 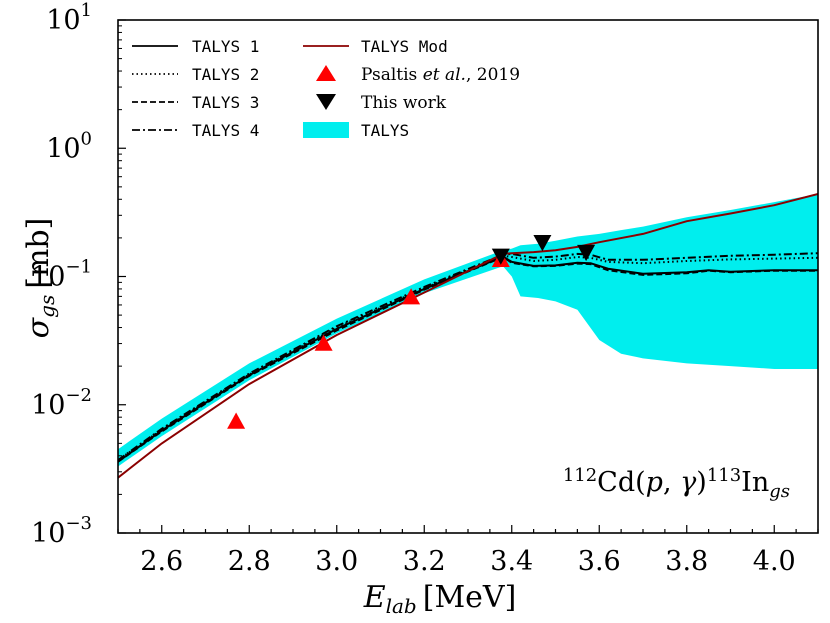 What do you see at coordinates (69, 18) in the screenshot?
I see `y-tick-label: 10¹` at bounding box center [69, 18].